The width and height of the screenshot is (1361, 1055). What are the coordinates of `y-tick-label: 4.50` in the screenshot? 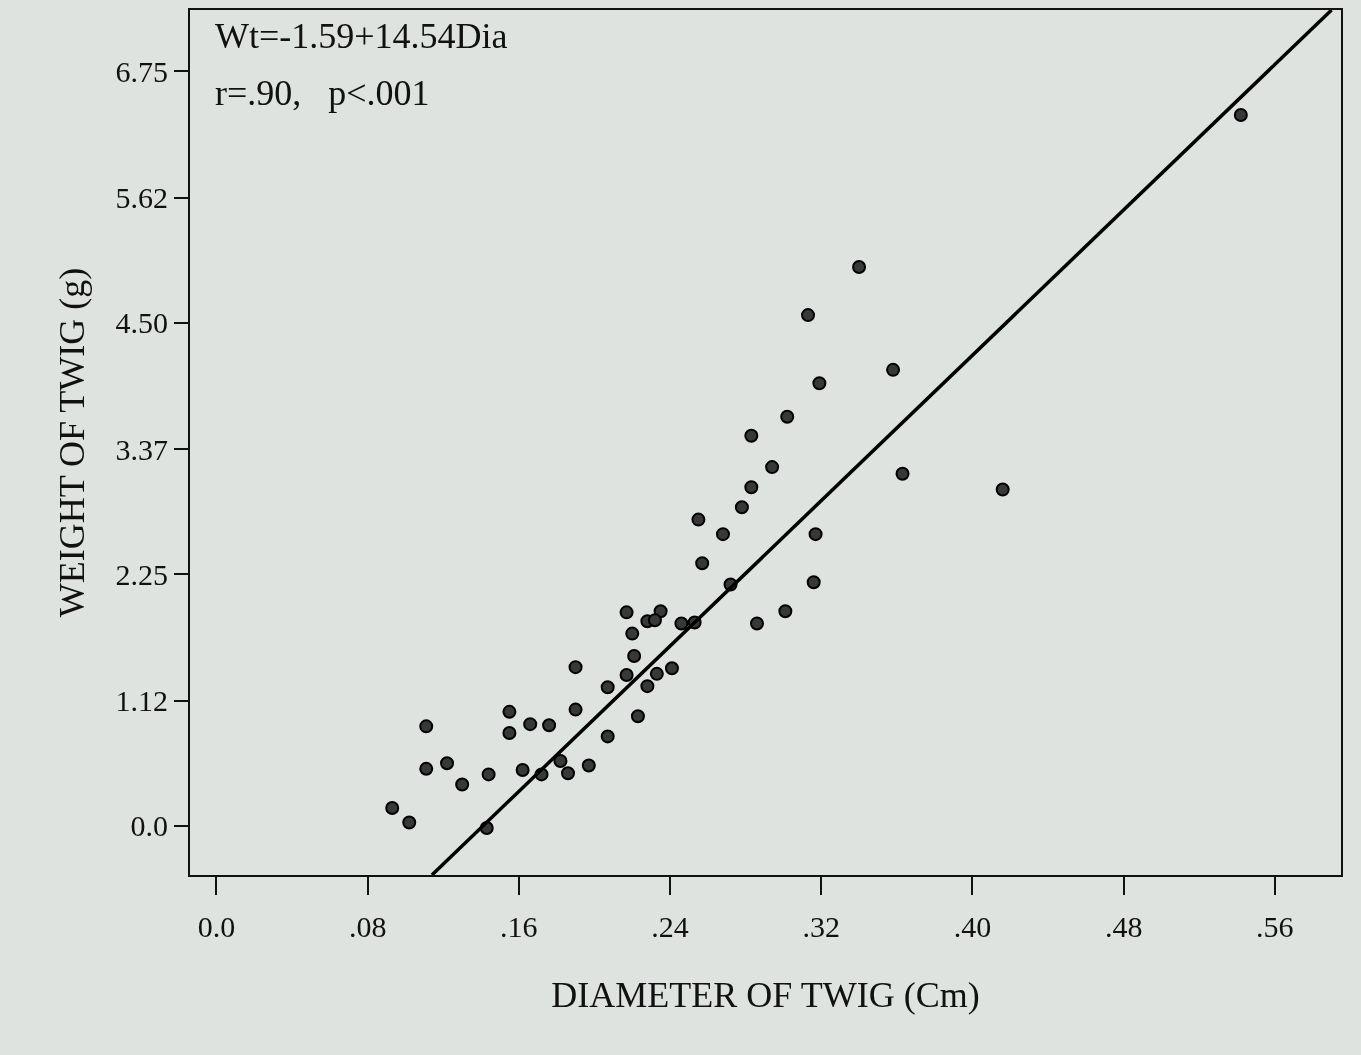 It's located at (141, 323).